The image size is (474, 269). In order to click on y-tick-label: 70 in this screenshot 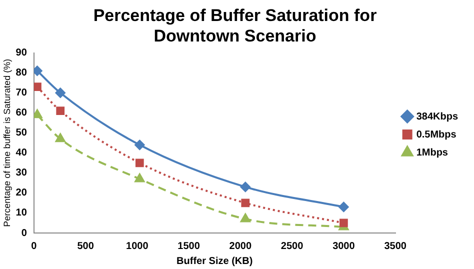, I will do `click(22, 93)`.